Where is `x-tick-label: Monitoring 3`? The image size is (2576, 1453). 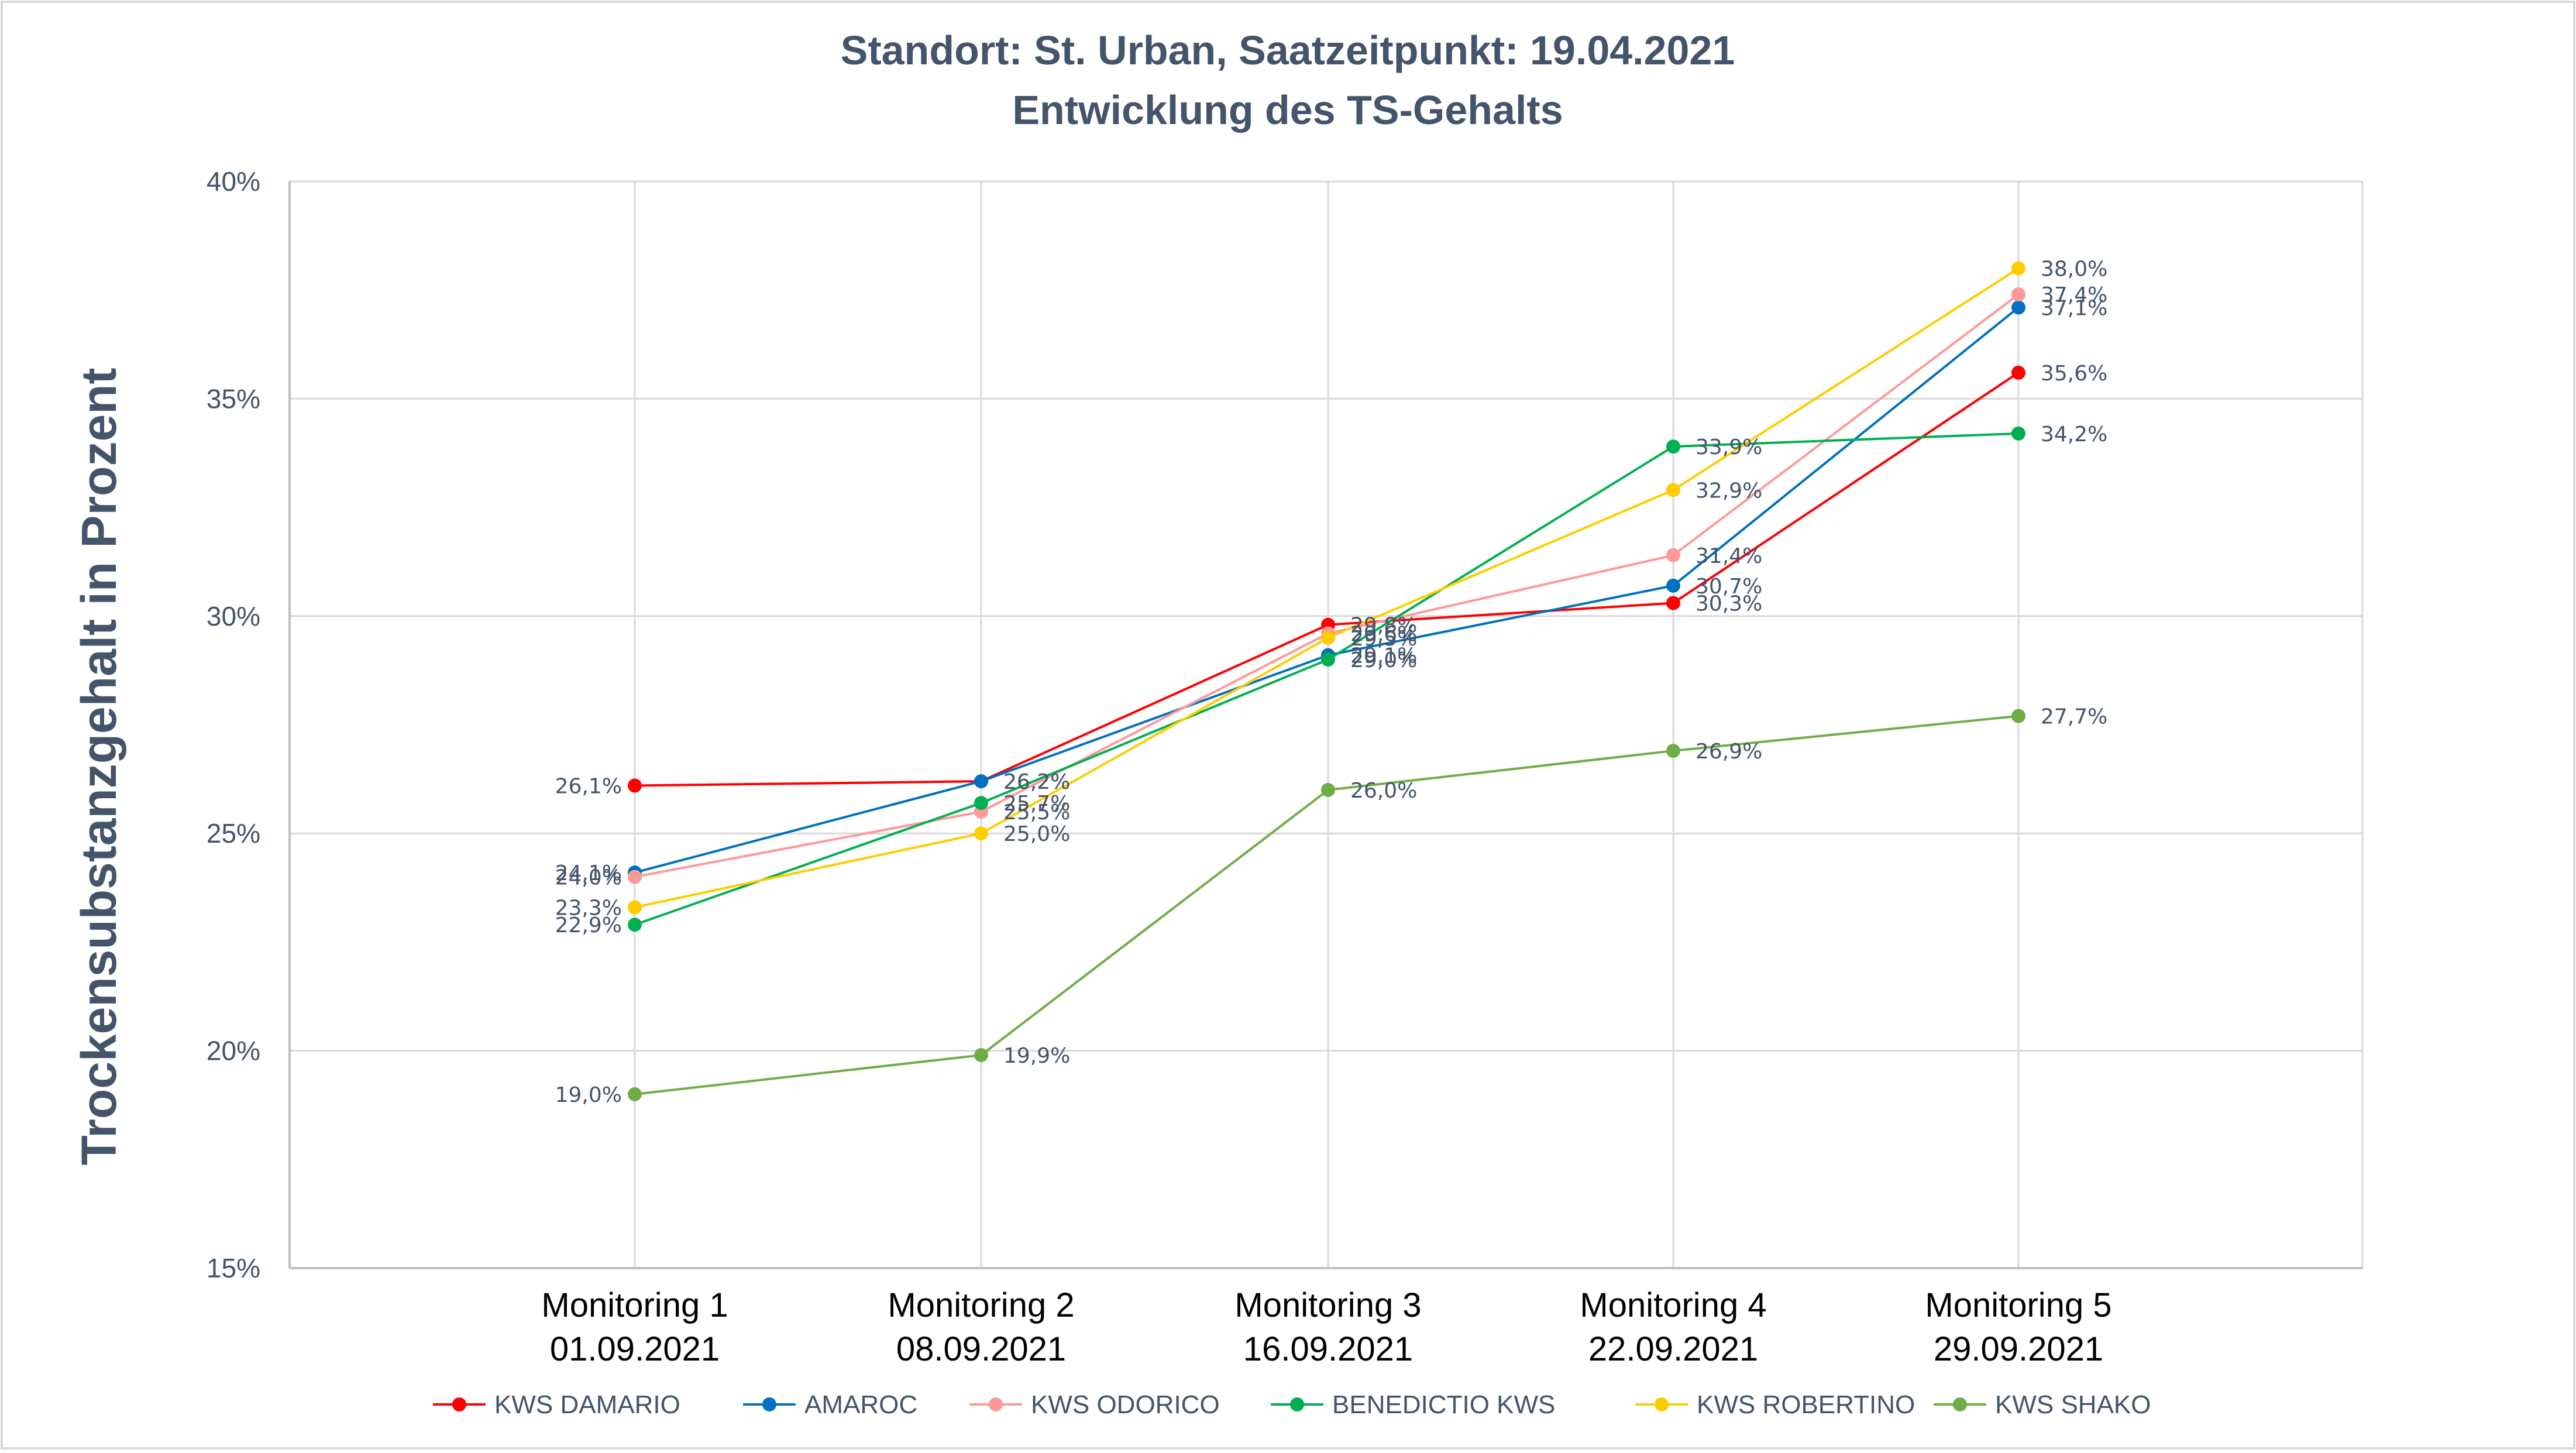
x-tick-label: Monitoring 3 is located at coordinates (1327, 1305).